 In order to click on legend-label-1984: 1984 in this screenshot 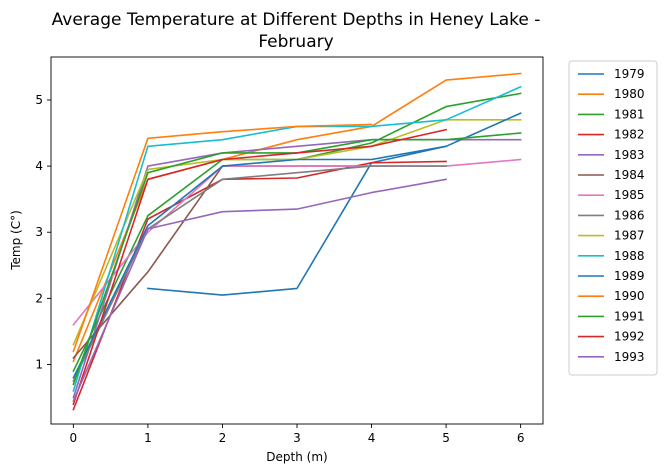, I will do `click(629, 175)`.